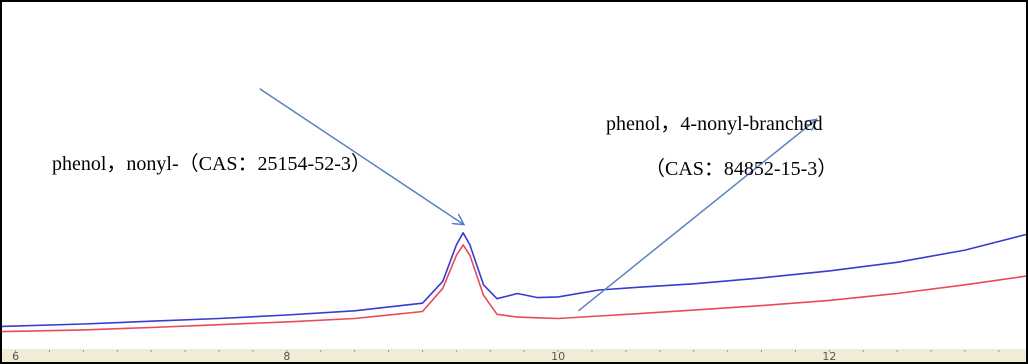  What do you see at coordinates (506, 356) in the screenshot?
I see `x-axis-ticks: 6 8 10 12` at bounding box center [506, 356].